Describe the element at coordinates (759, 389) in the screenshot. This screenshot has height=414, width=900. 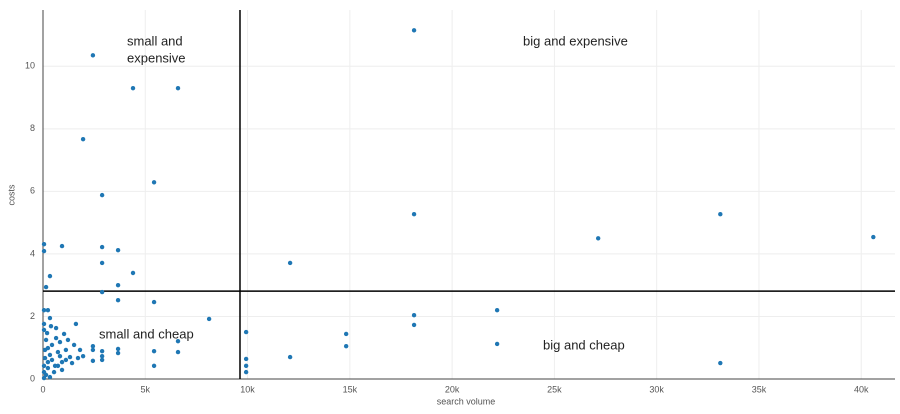
I see `x-tick-label: 35k` at that location.